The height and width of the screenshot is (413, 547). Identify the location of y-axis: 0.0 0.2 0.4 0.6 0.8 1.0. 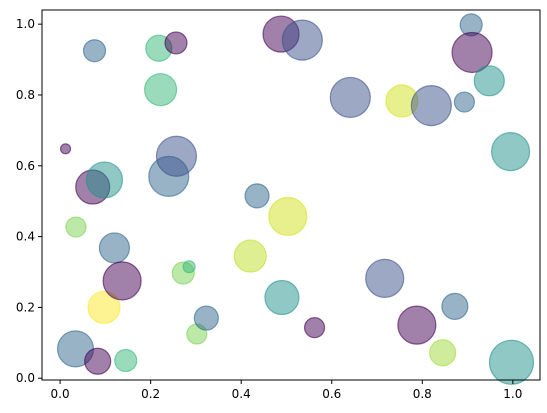
(29, 201).